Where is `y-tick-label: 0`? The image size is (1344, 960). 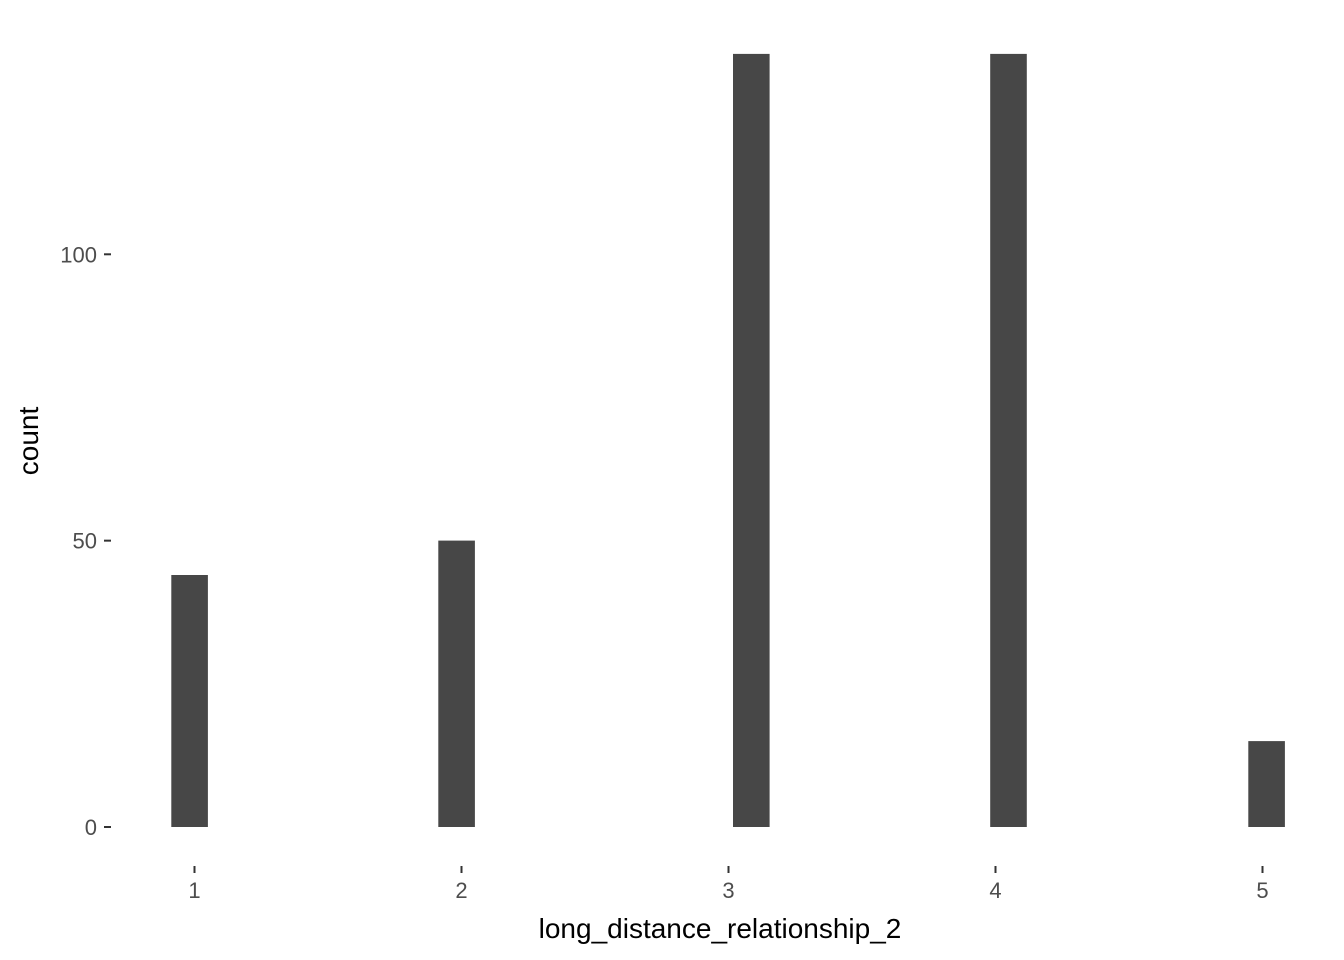 y-tick-label: 0 is located at coordinates (91, 827).